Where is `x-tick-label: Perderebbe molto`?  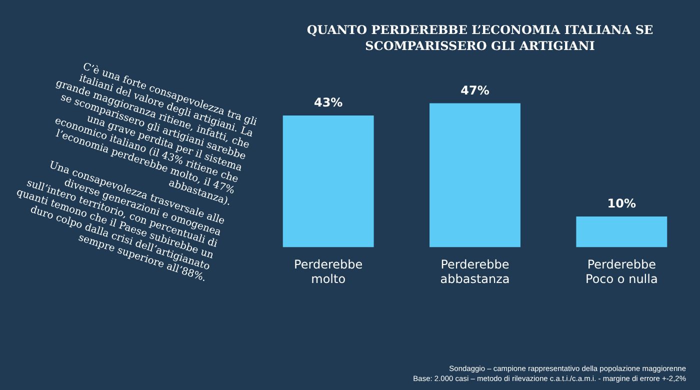 x-tick-label: Perderebbe molto is located at coordinates (328, 272).